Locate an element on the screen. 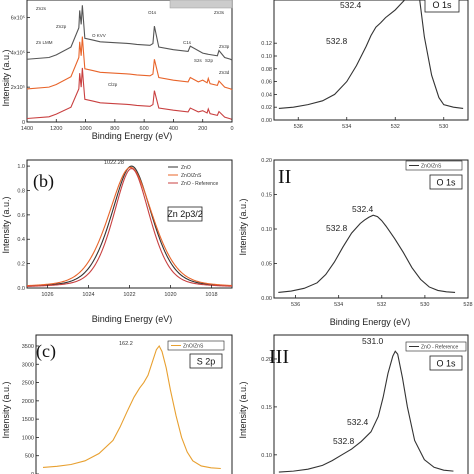  x-tick-label: 532 is located at coordinates (395, 127).